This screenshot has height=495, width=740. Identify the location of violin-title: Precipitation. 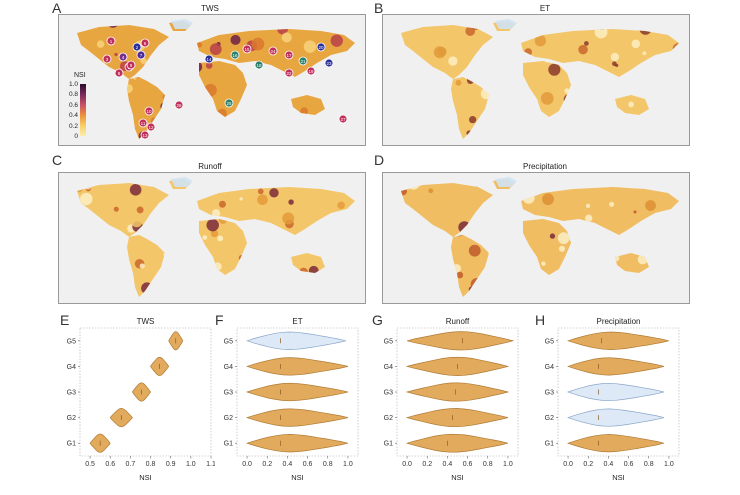
(618, 322).